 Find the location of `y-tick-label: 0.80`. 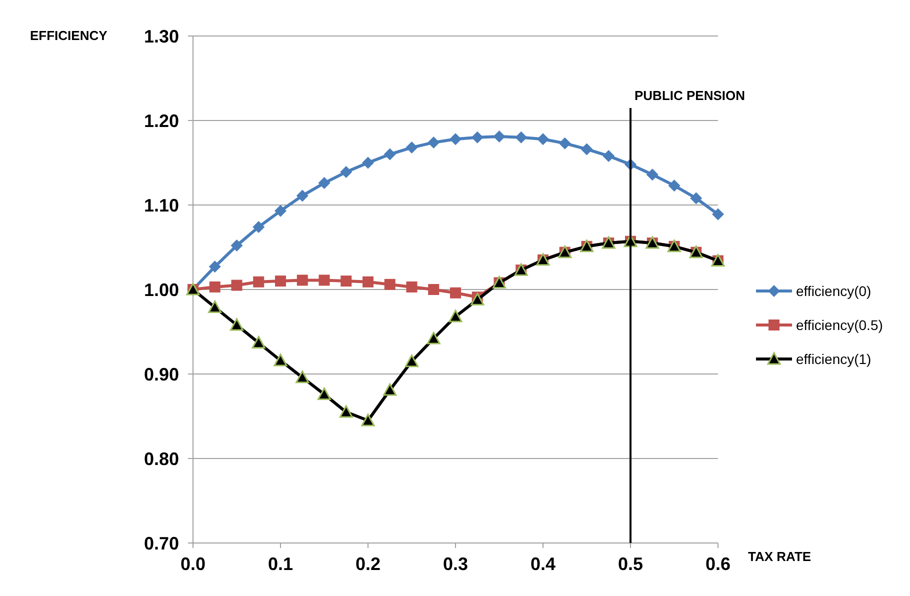

y-tick-label: 0.80 is located at coordinates (161, 458).